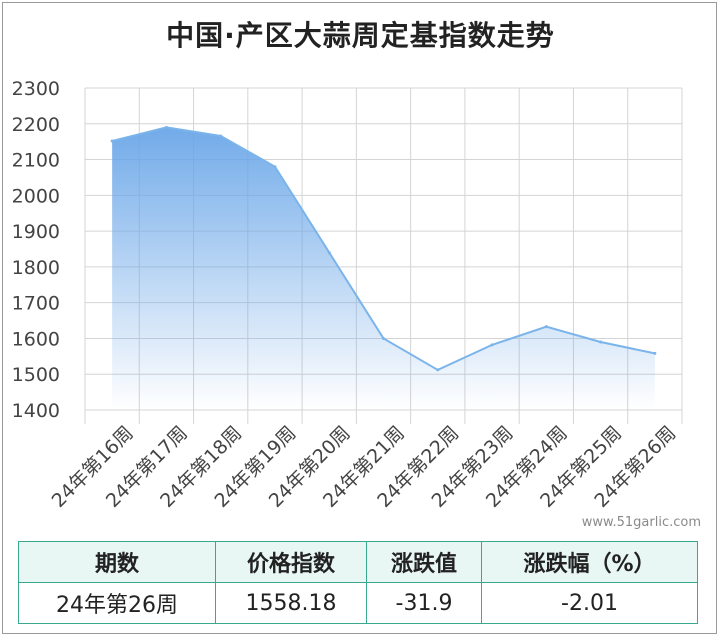 The width and height of the screenshot is (721, 638). What do you see at coordinates (36, 304) in the screenshot?
I see `y-tick-label: 1700` at bounding box center [36, 304].